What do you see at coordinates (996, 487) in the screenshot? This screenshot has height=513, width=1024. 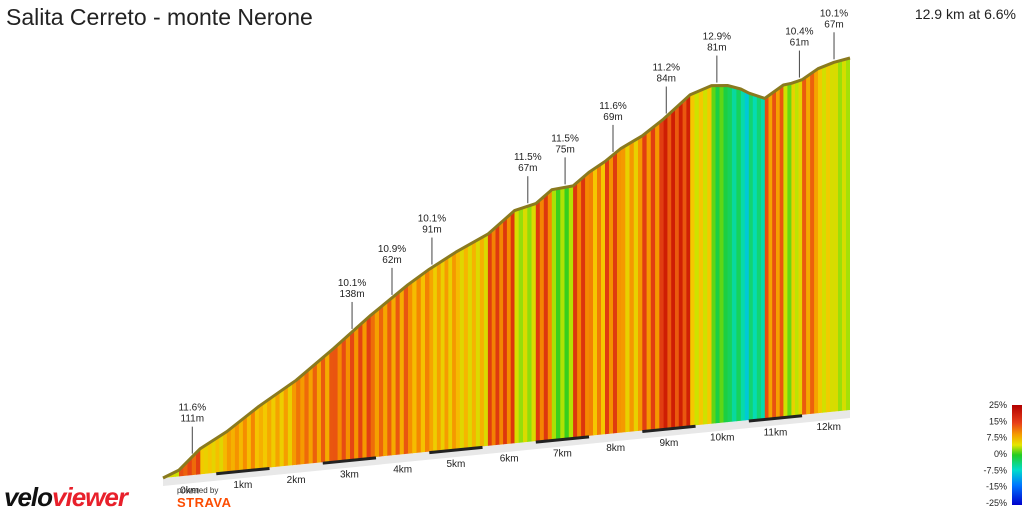 I see `gradient-legend-tick: -15%` at bounding box center [996, 487].